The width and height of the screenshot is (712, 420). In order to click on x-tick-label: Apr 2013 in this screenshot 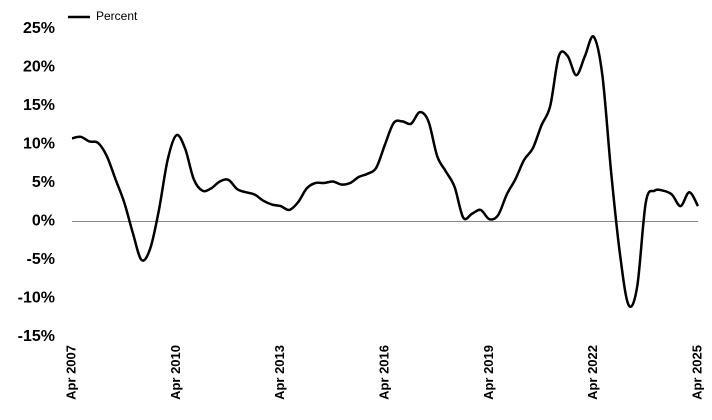, I will do `click(279, 372)`.